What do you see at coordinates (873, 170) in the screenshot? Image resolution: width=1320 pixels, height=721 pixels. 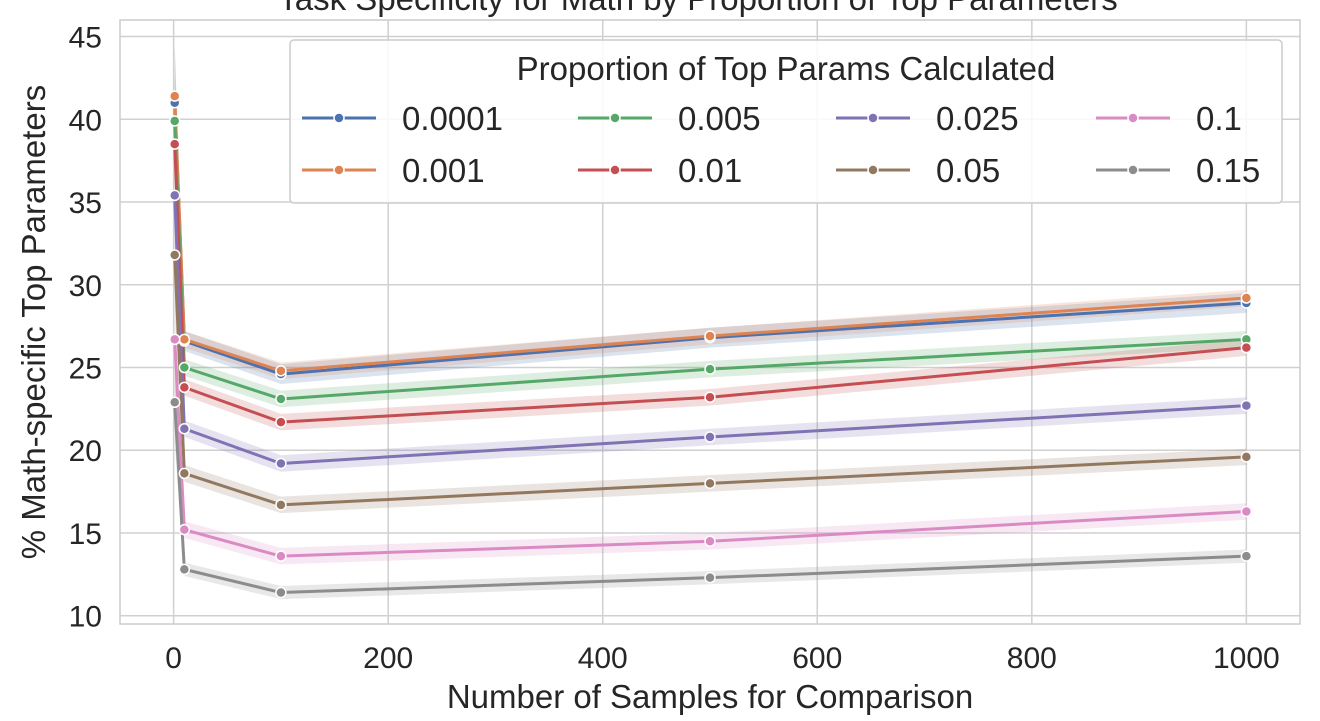 I see `legend-marker-0.05` at bounding box center [873, 170].